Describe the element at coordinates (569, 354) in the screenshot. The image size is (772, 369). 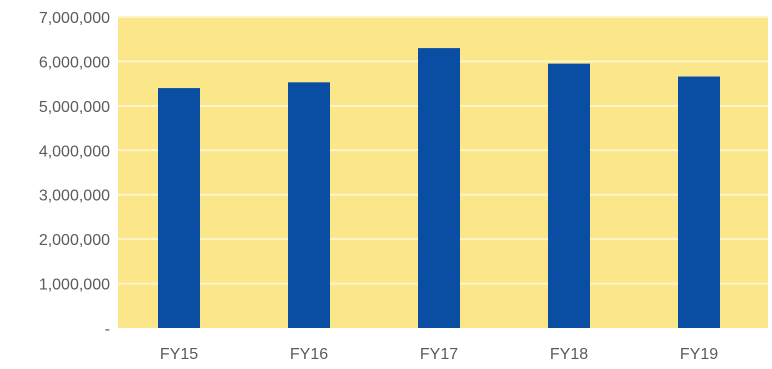
I see `x-tick-label: FY18` at that location.